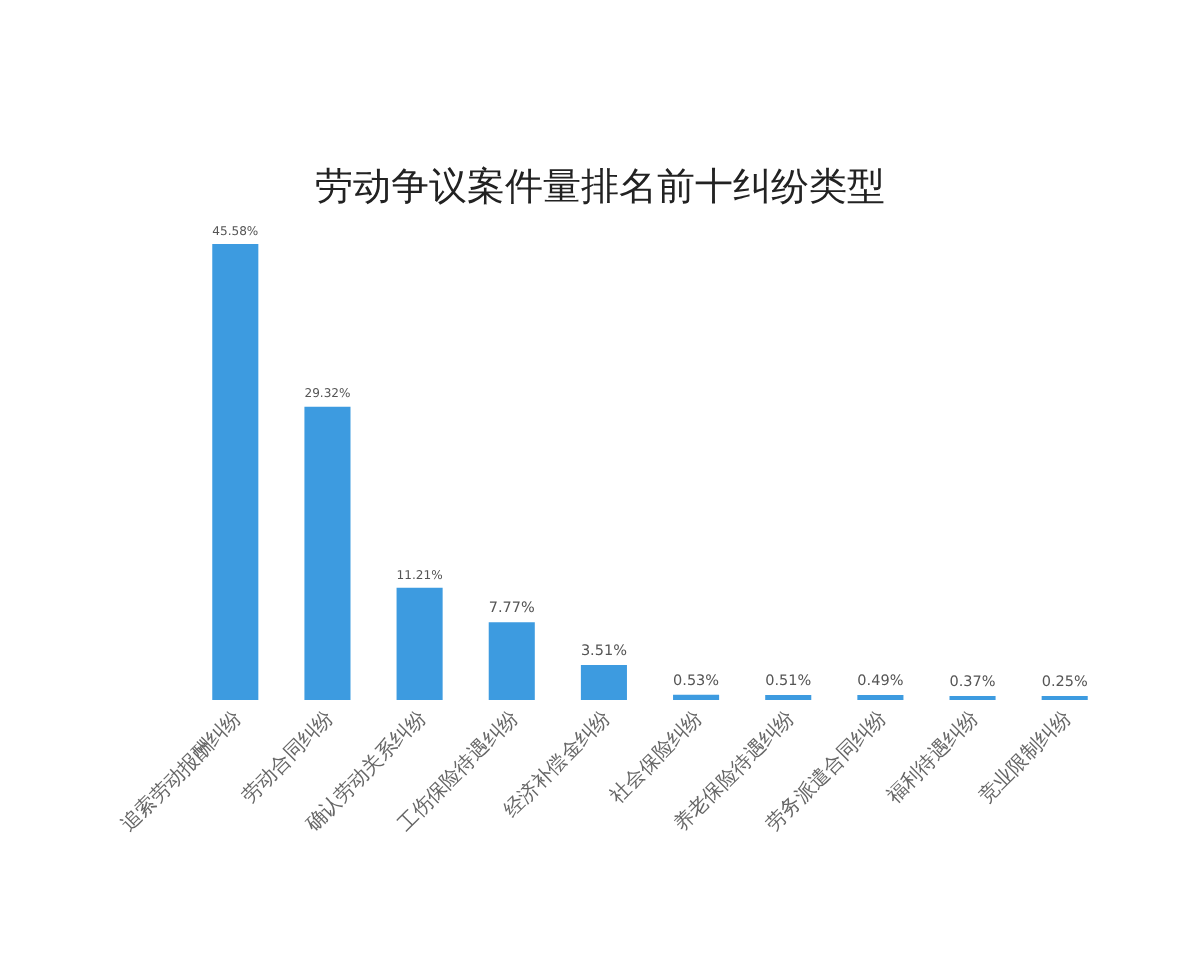  Describe the element at coordinates (600, 187) in the screenshot. I see `chart-title: 劳动争议案件量排名前十纠纷类型` at that location.